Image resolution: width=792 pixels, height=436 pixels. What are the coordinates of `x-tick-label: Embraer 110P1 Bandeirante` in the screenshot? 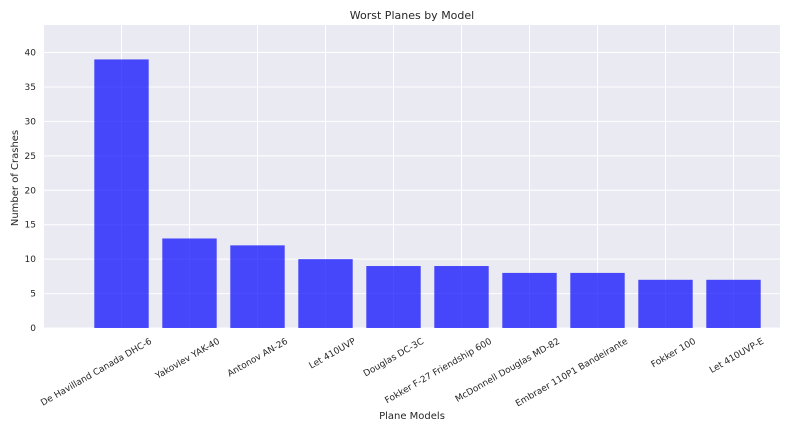 It's located at (572, 373).